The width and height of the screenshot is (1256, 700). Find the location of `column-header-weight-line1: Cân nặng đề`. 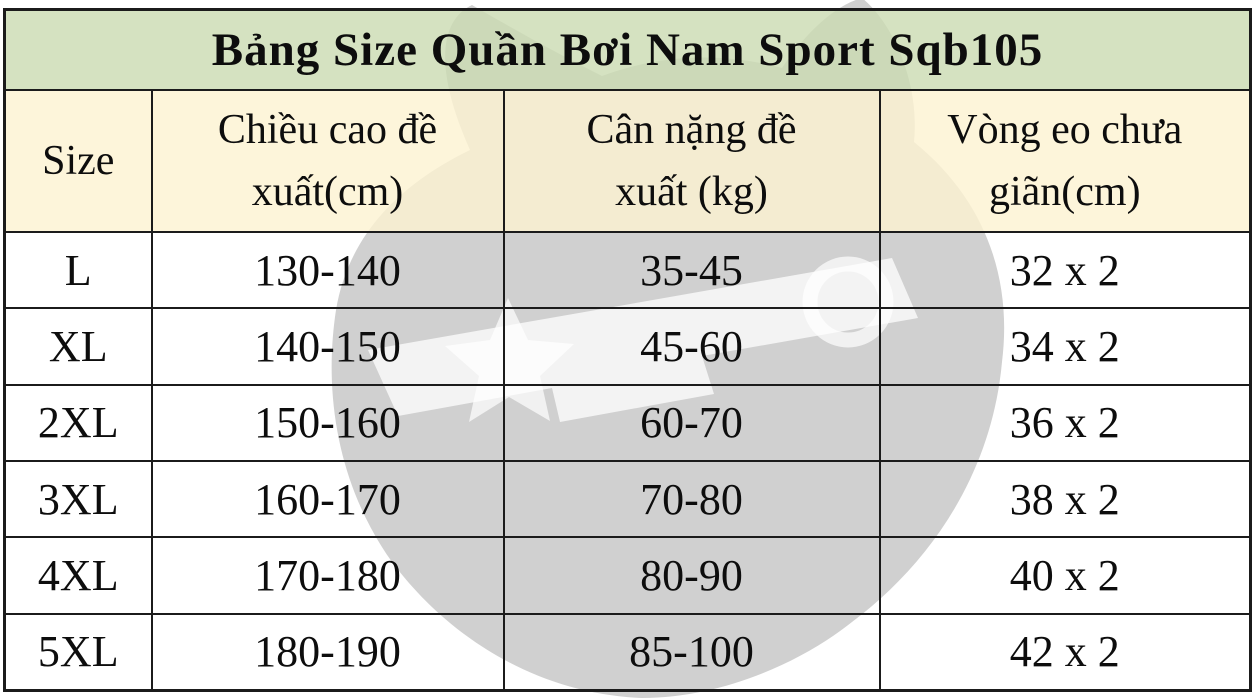

column-header-weight-line1: Cân nặng đề is located at coordinates (691, 130).